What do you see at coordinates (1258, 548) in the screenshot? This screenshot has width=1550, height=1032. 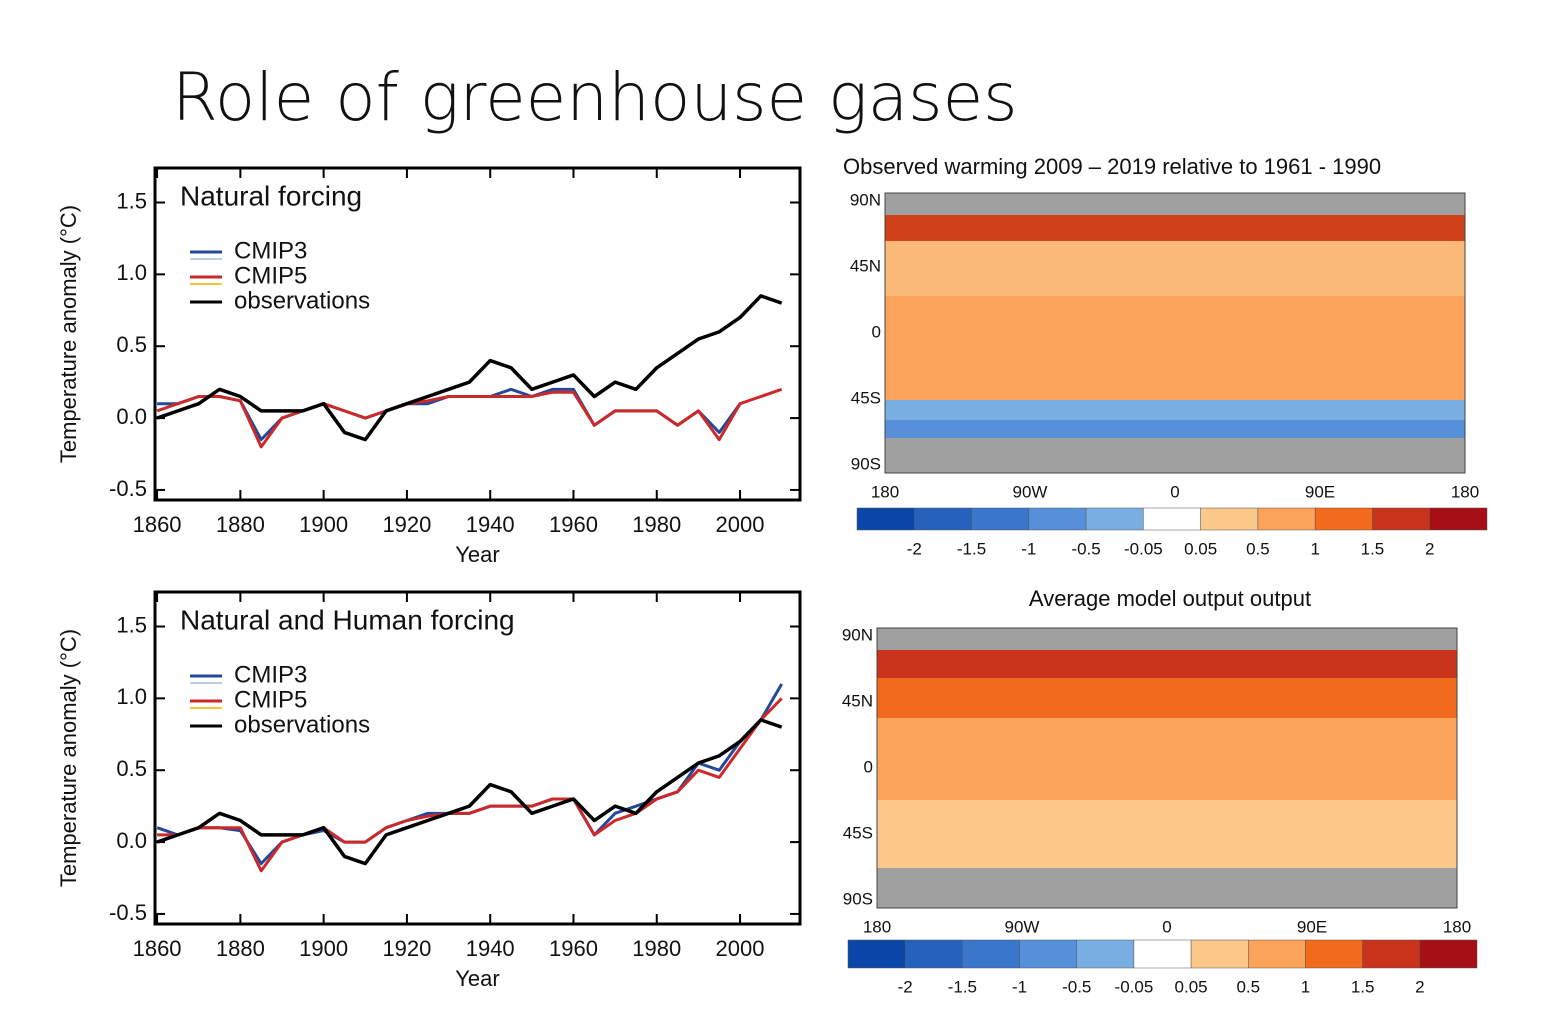 I see `colorbar-tick-label: 0.5` at bounding box center [1258, 548].